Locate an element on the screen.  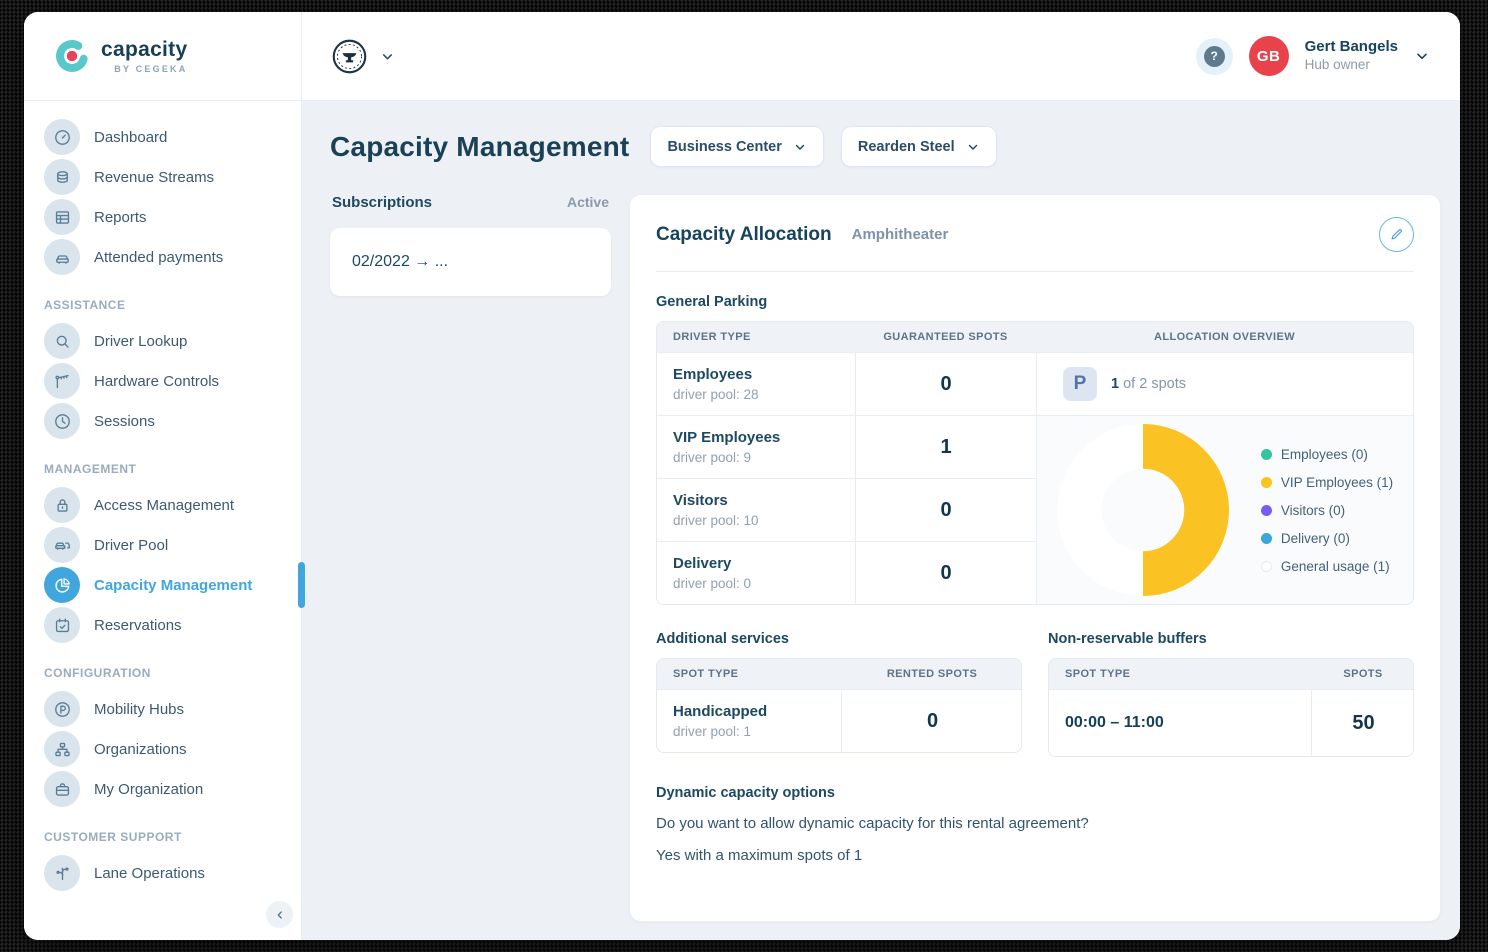
sidebar-collapse-button is located at coordinates (279, 914).